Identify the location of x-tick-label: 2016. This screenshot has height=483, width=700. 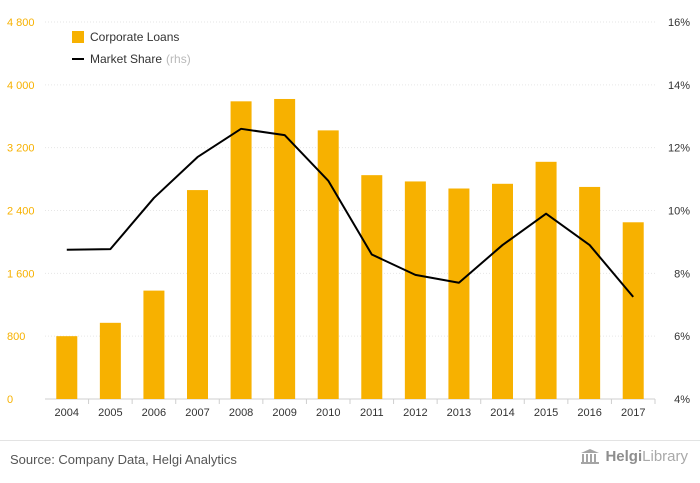
(589, 413).